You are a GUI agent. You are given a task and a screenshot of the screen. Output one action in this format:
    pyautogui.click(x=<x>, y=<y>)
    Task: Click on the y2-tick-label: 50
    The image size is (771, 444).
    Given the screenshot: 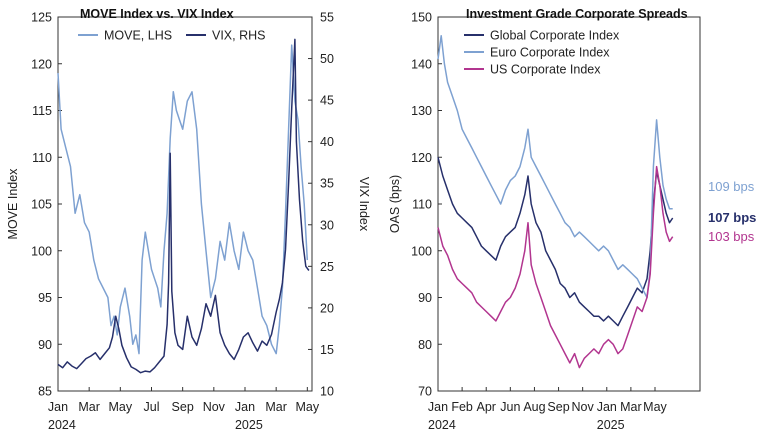 What is the action you would take?
    pyautogui.click(x=327, y=59)
    